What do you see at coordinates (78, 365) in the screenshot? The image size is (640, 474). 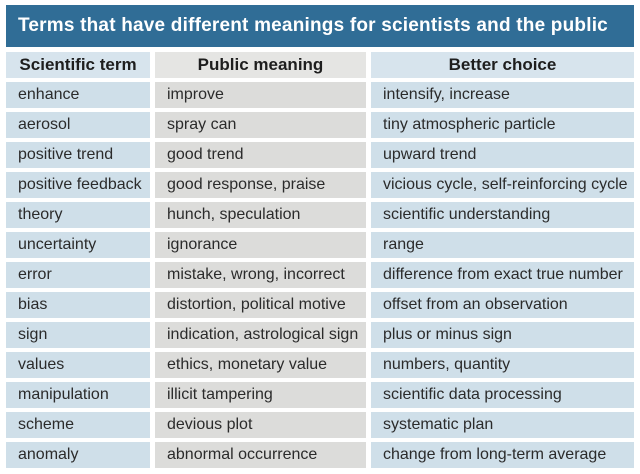 I see `table-cell: values` at bounding box center [78, 365].